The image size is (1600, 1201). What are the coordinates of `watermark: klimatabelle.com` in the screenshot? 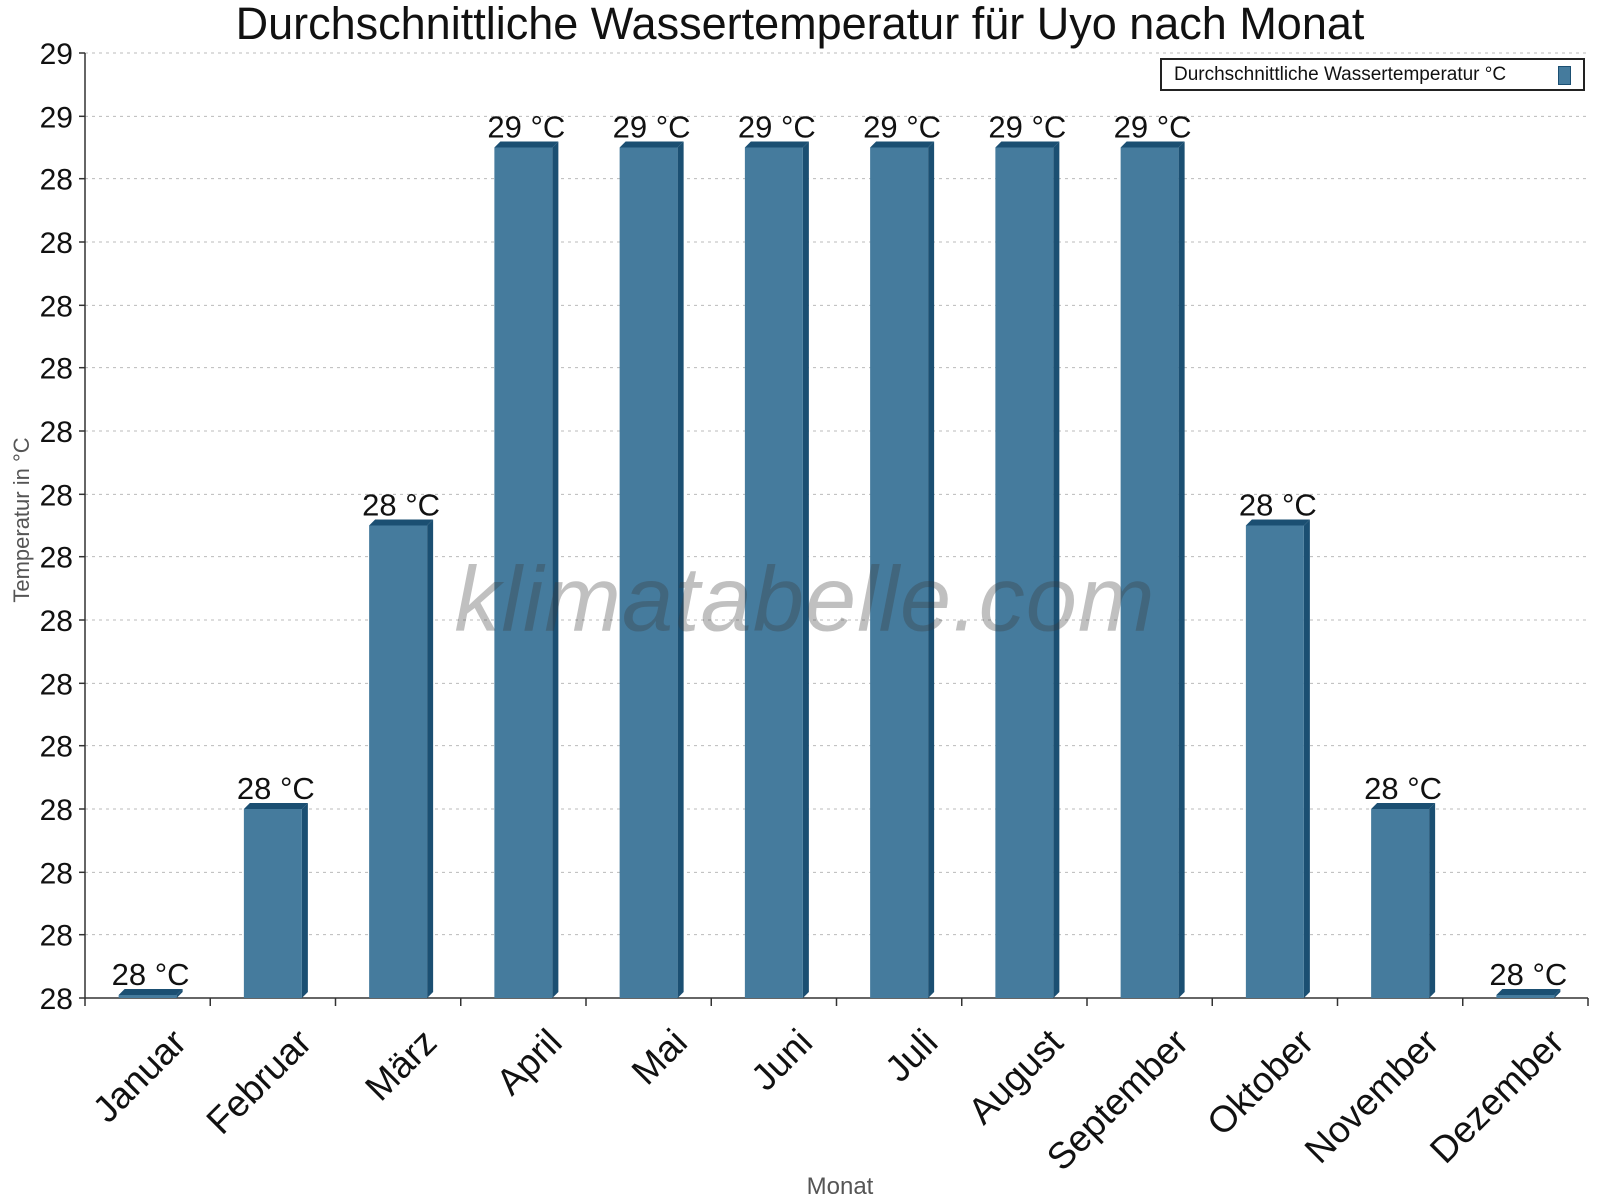 It's located at (805, 599).